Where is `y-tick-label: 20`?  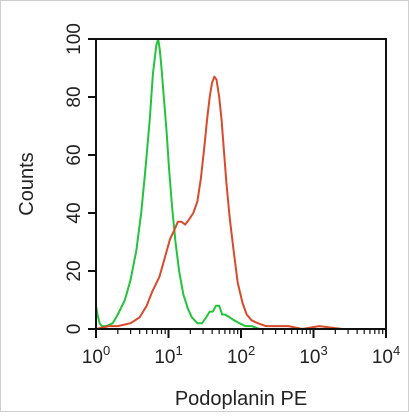 y-tick-label: 20 is located at coordinates (74, 270).